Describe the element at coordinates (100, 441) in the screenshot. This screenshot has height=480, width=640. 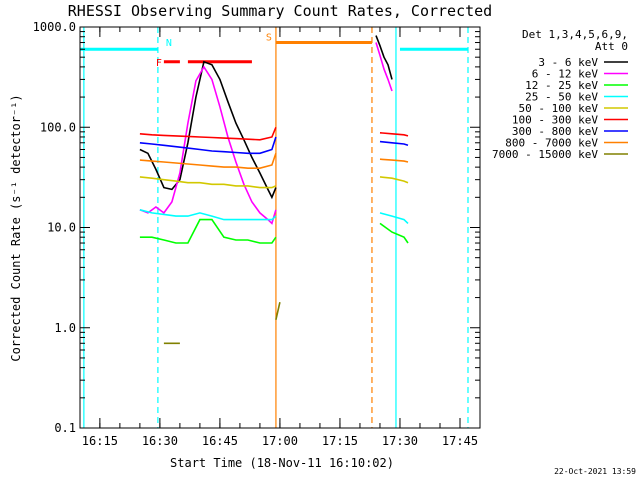
I see `x-tick-label: 16:15` at that location.